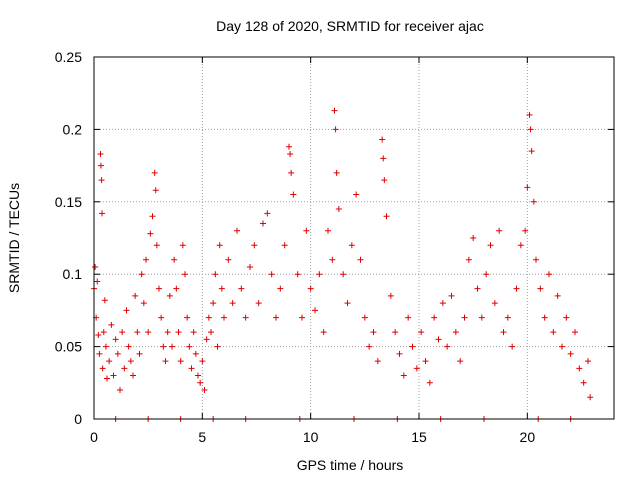  Describe the element at coordinates (94, 437) in the screenshot. I see `x-tick-label: 0` at that location.